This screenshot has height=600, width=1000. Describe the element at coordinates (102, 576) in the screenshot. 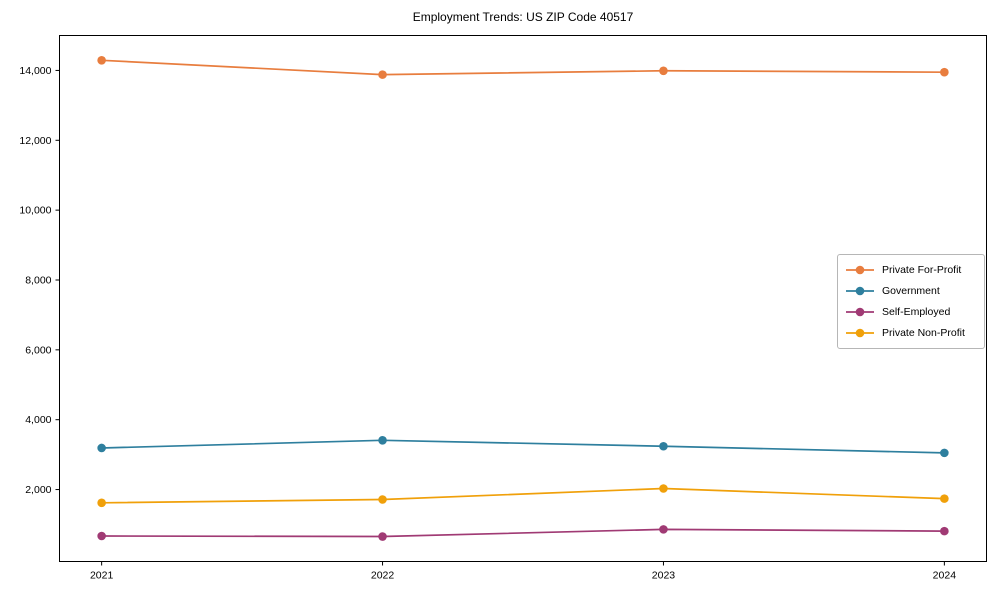

I see `x-axis-tick-label: 2021` at that location.